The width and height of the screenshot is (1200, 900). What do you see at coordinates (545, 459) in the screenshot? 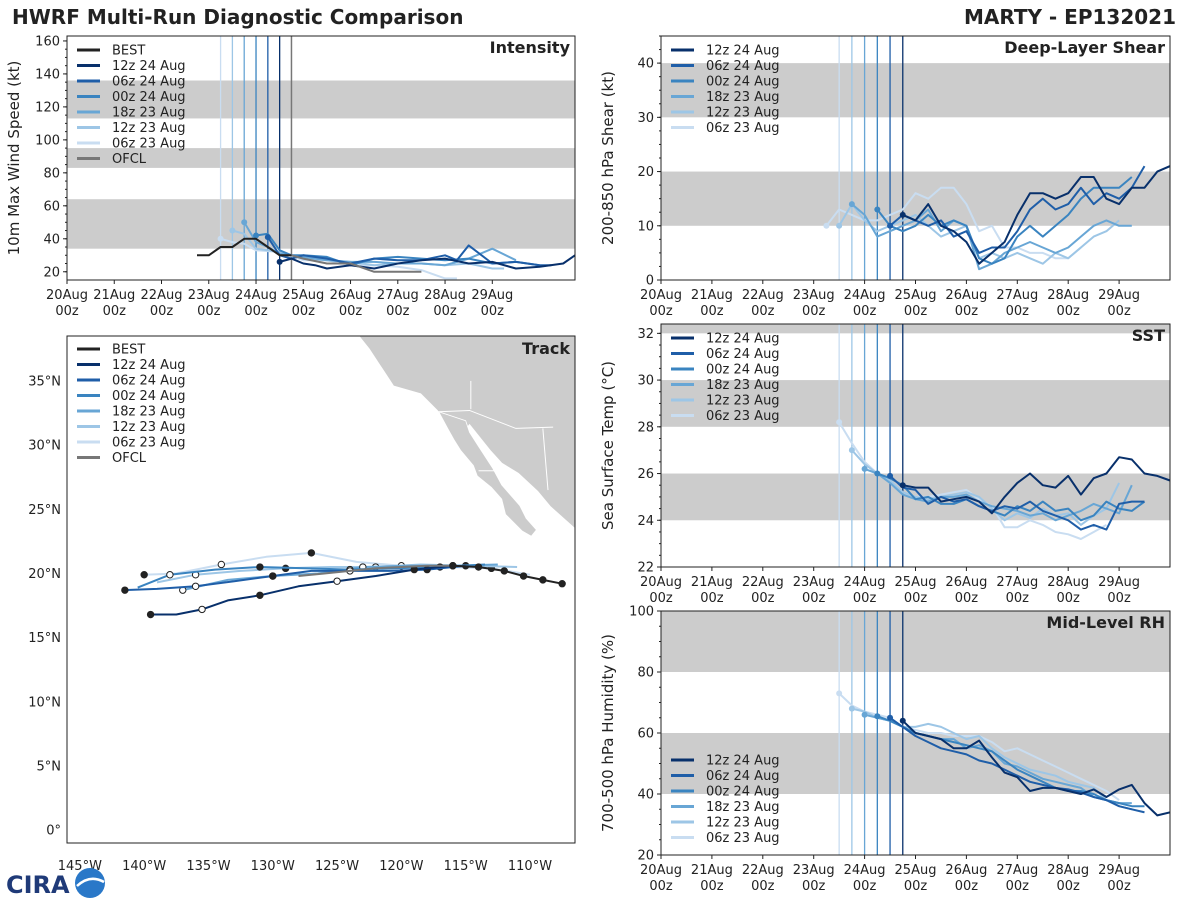
I see `state-border` at bounding box center [545, 459].